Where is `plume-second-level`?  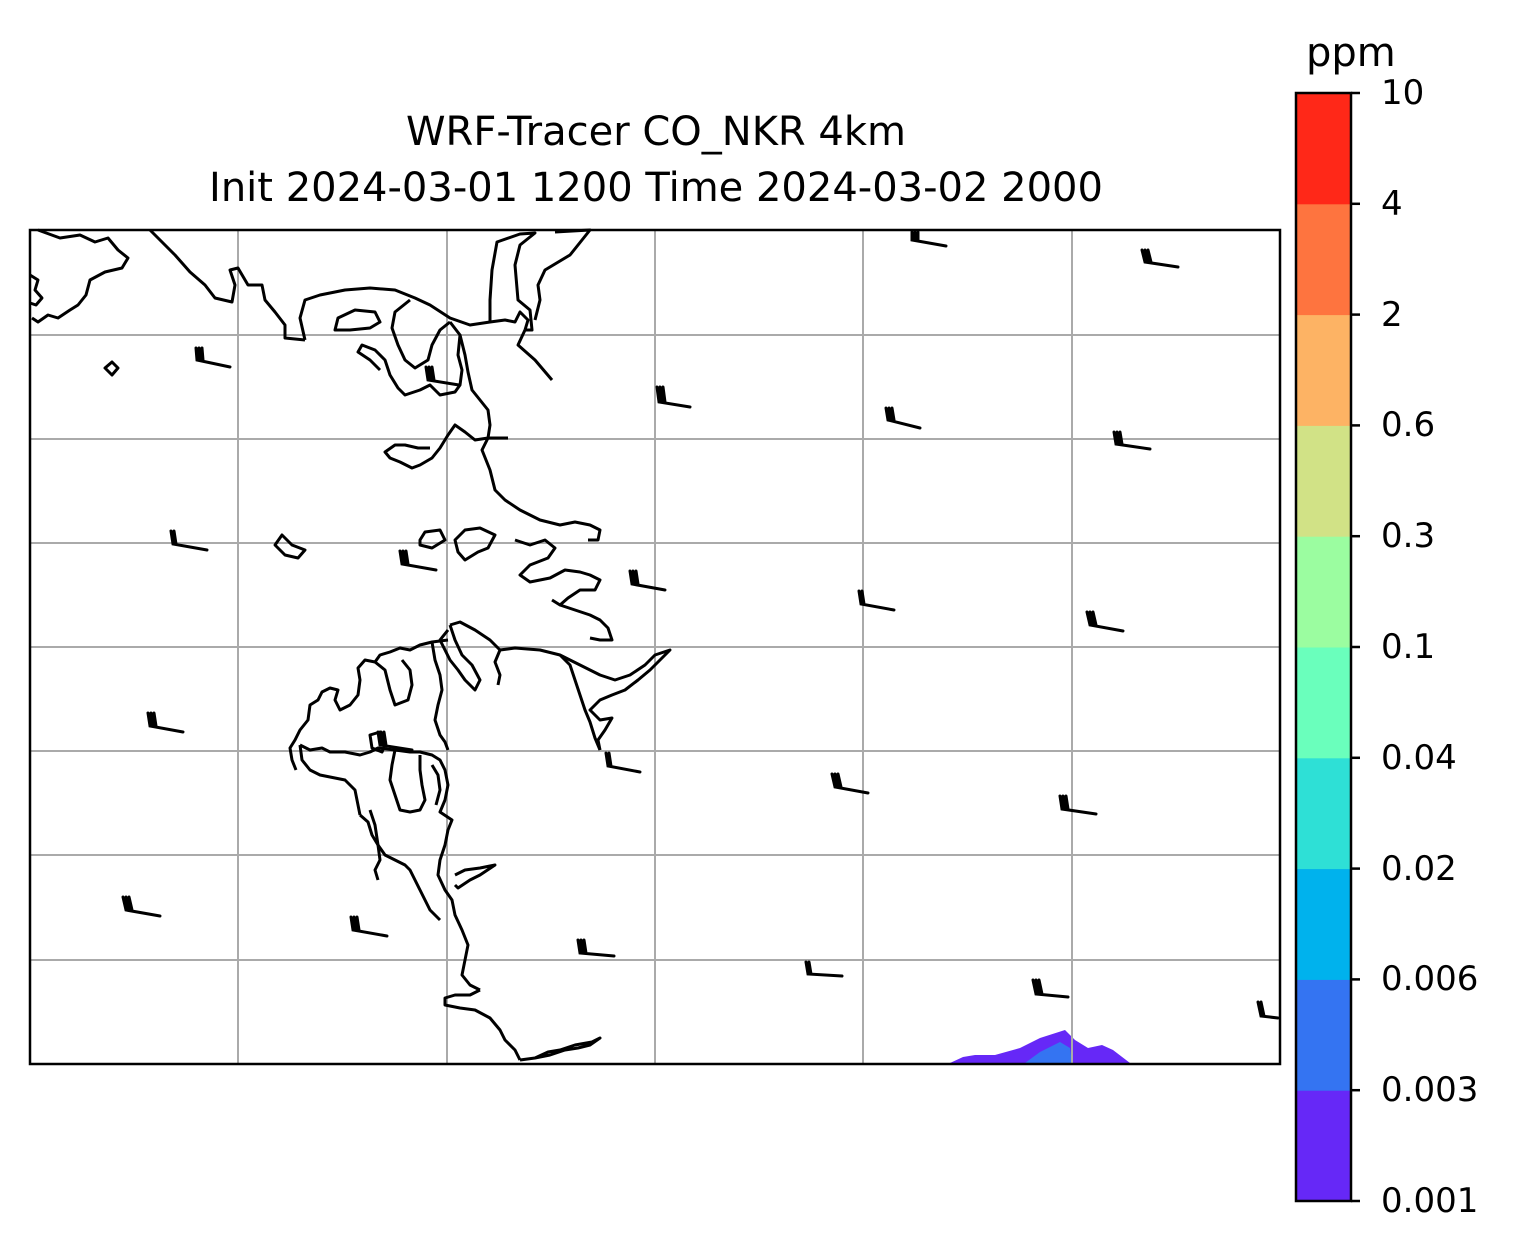 plume-second-level is located at coordinates (1048, 1052).